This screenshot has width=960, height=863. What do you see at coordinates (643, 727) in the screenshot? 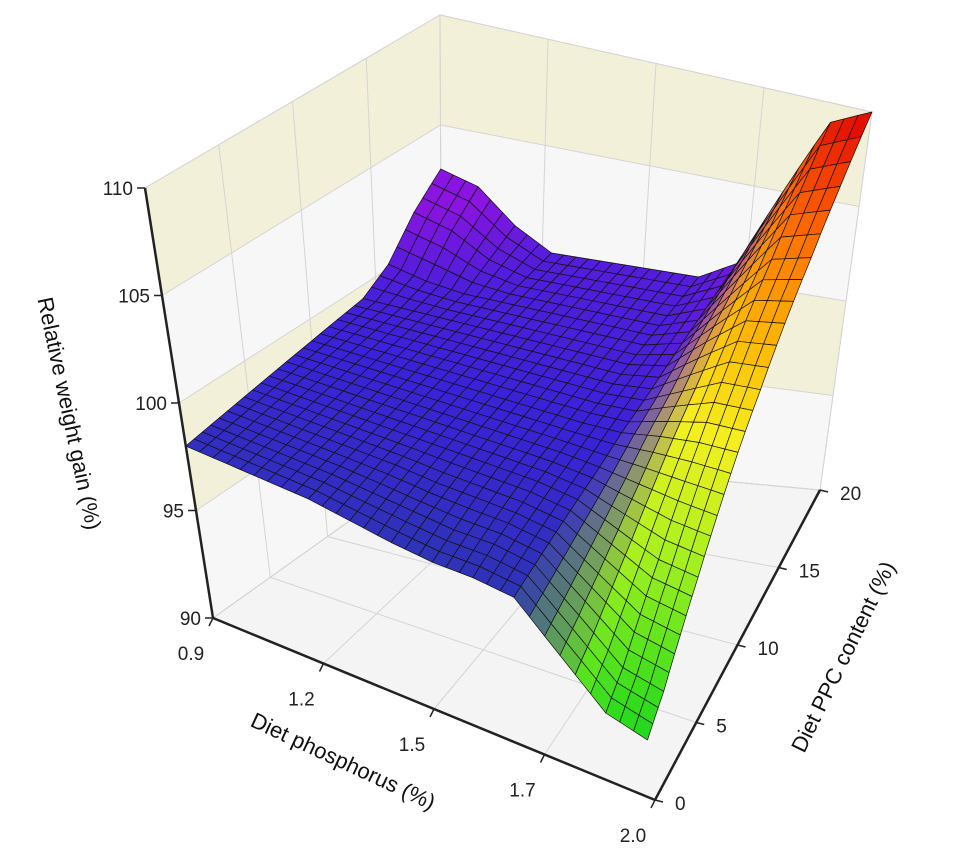
I see `surface-cell` at bounding box center [643, 727].